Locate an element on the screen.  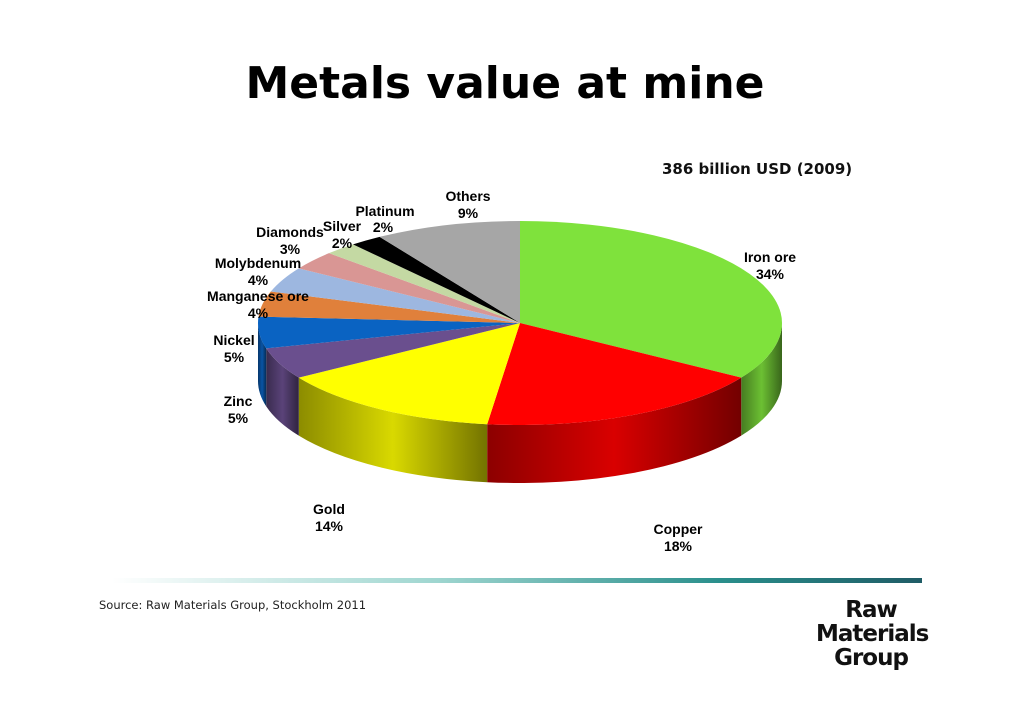
pie-slice-gold is located at coordinates (409, 374).